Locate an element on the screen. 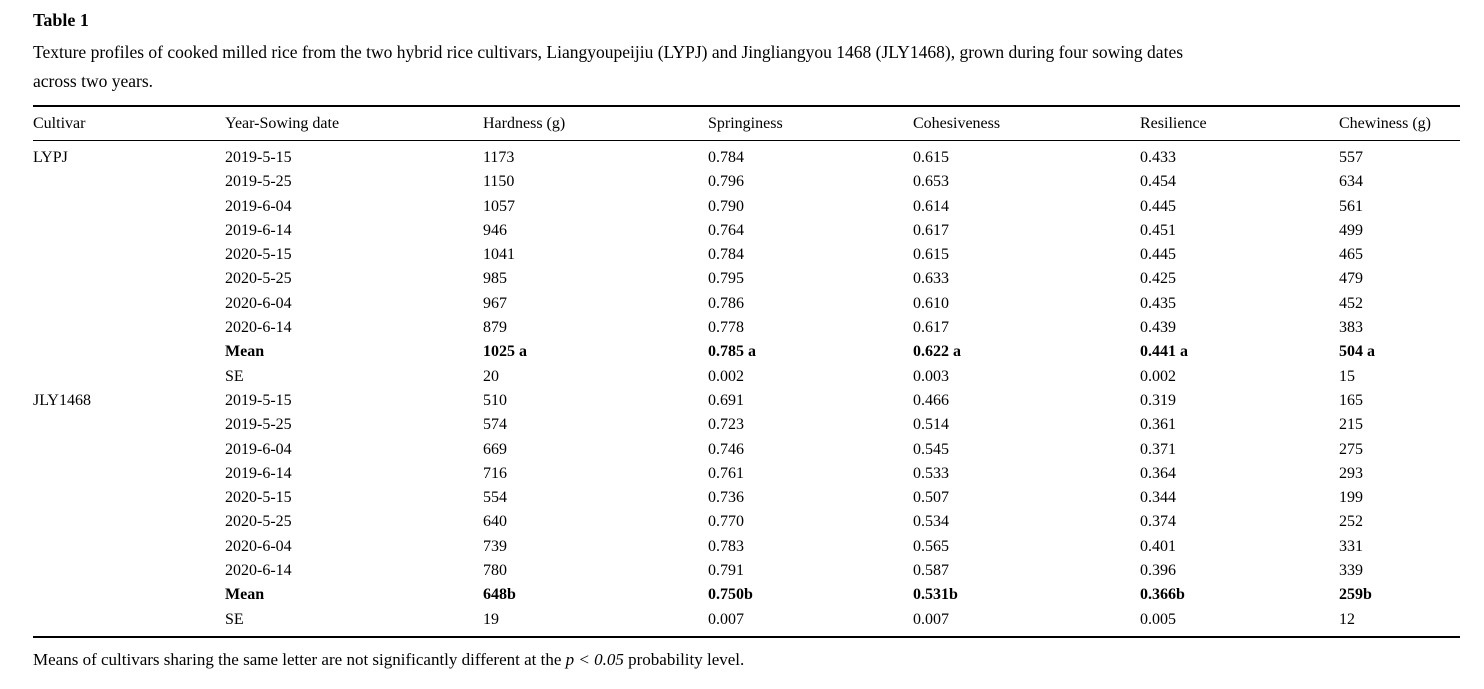  column-header-hardness: Hardness (g) is located at coordinates (595, 123).